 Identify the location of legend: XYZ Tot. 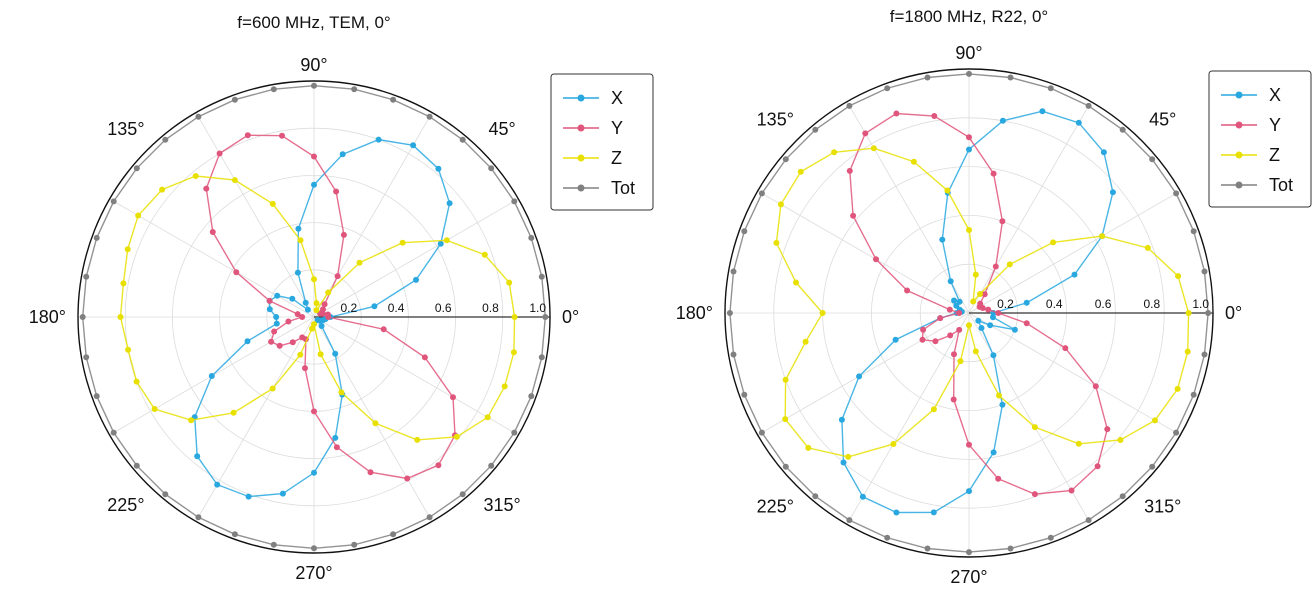
(602, 142).